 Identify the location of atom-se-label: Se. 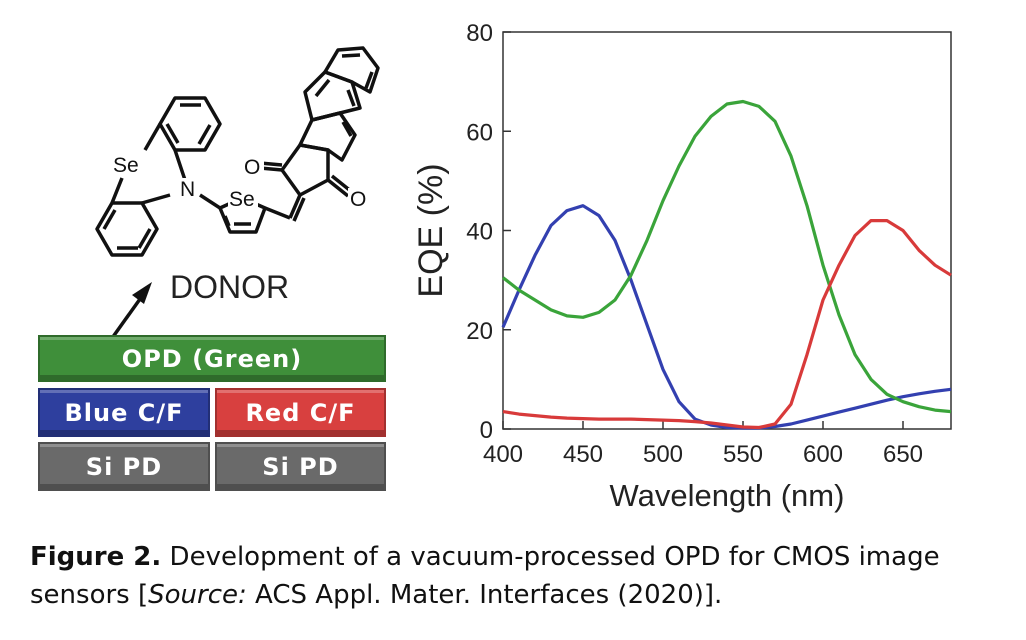
(126, 165).